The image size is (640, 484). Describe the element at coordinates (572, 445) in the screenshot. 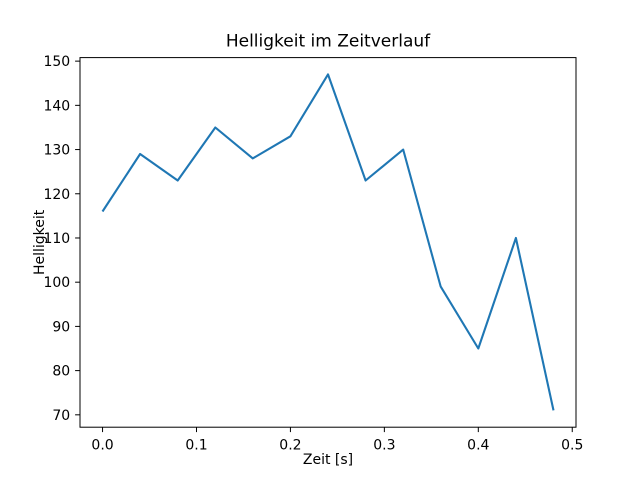

I see `x-tick-label: 0.5` at that location.